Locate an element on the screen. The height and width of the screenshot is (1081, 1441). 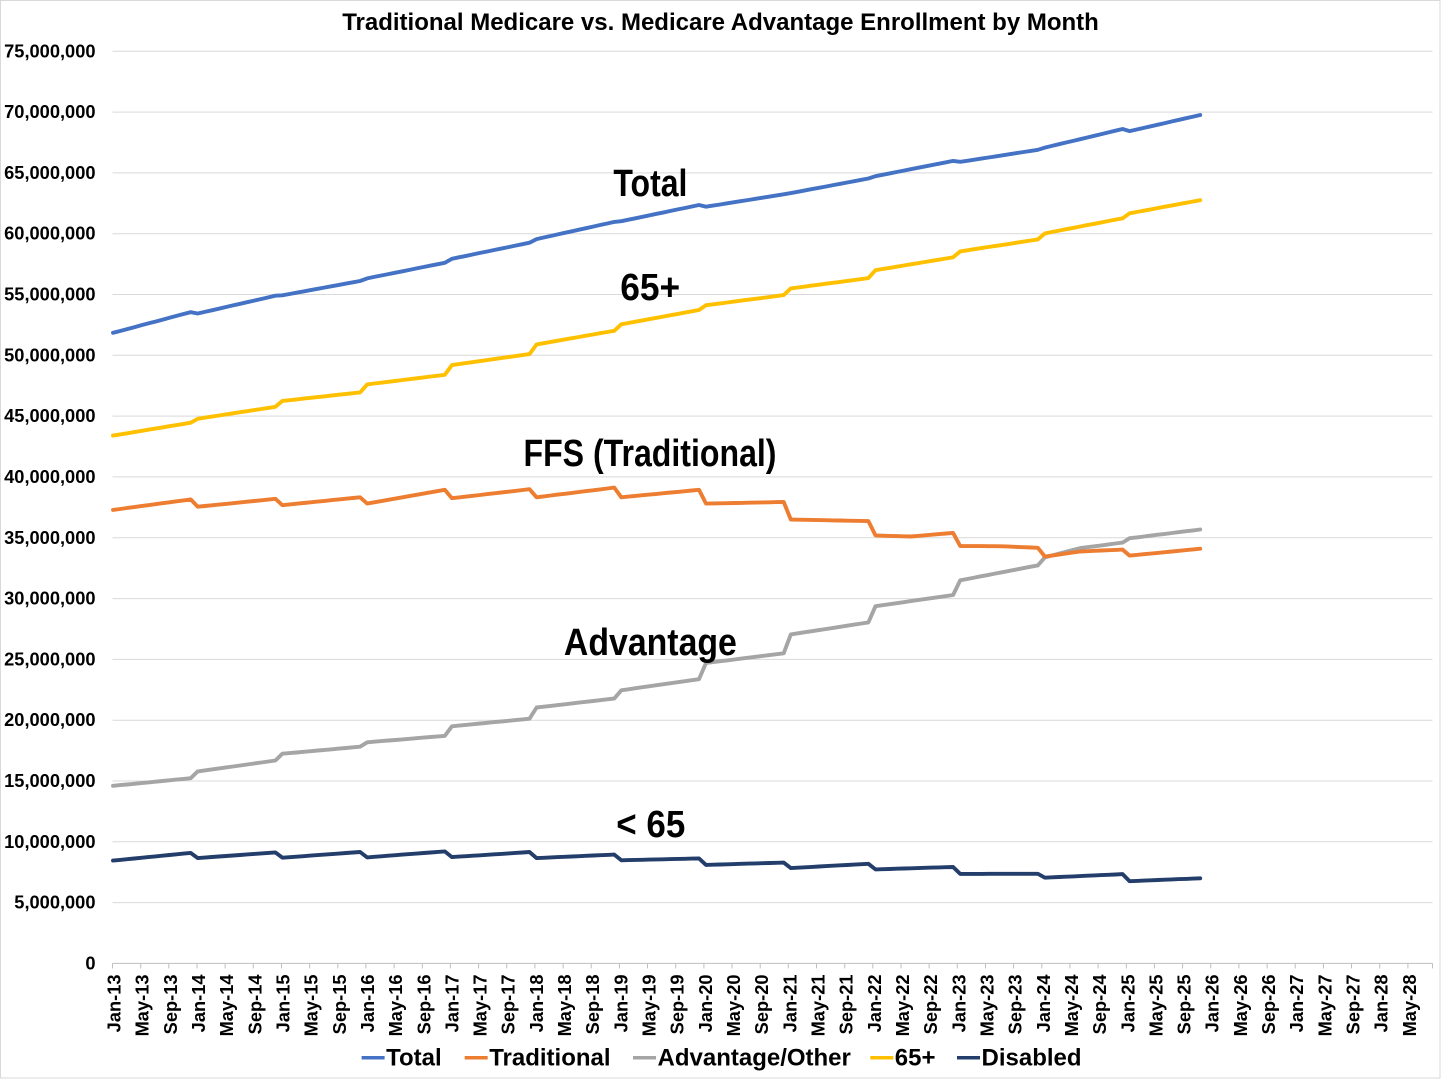
svg-text: 75,000,000 is located at coordinates (49, 50).